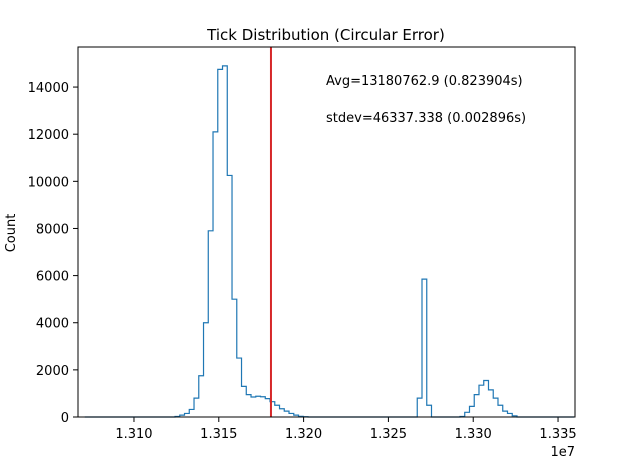 The height and width of the screenshot is (470, 620). I want to click on x-tick-label: 1.310, so click(133, 434).